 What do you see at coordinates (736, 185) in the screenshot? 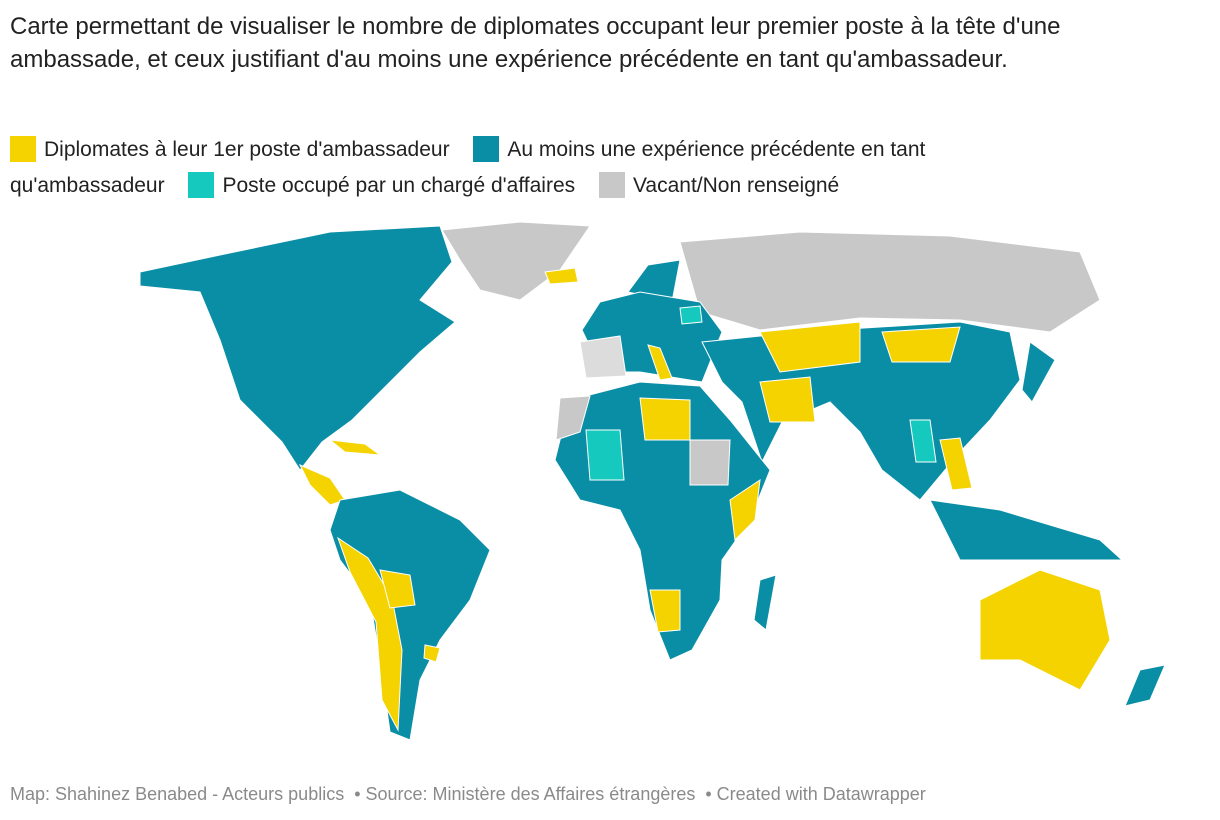
I see `legend-label: Vacant/Non renseigné` at bounding box center [736, 185].